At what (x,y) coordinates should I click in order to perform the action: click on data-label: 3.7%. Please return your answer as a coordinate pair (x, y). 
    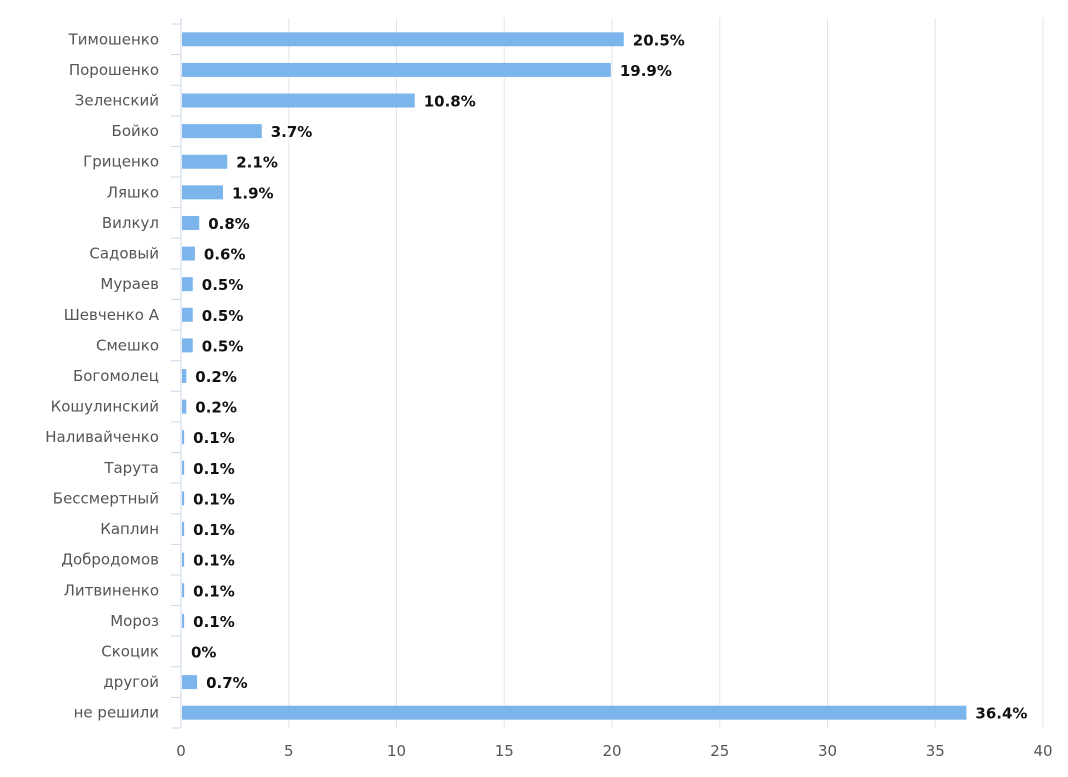
    Looking at the image, I should click on (292, 132).